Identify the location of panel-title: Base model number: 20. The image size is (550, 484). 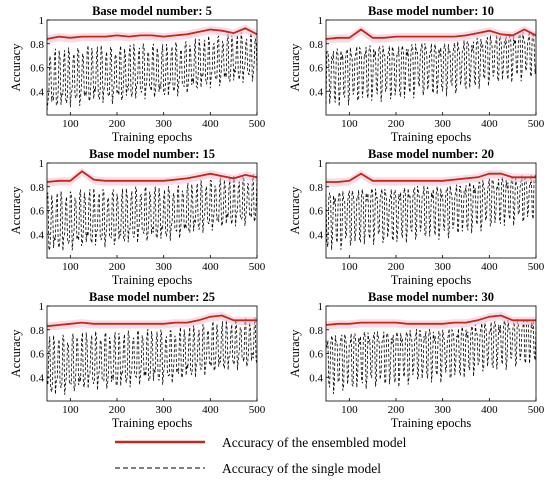
(431, 154).